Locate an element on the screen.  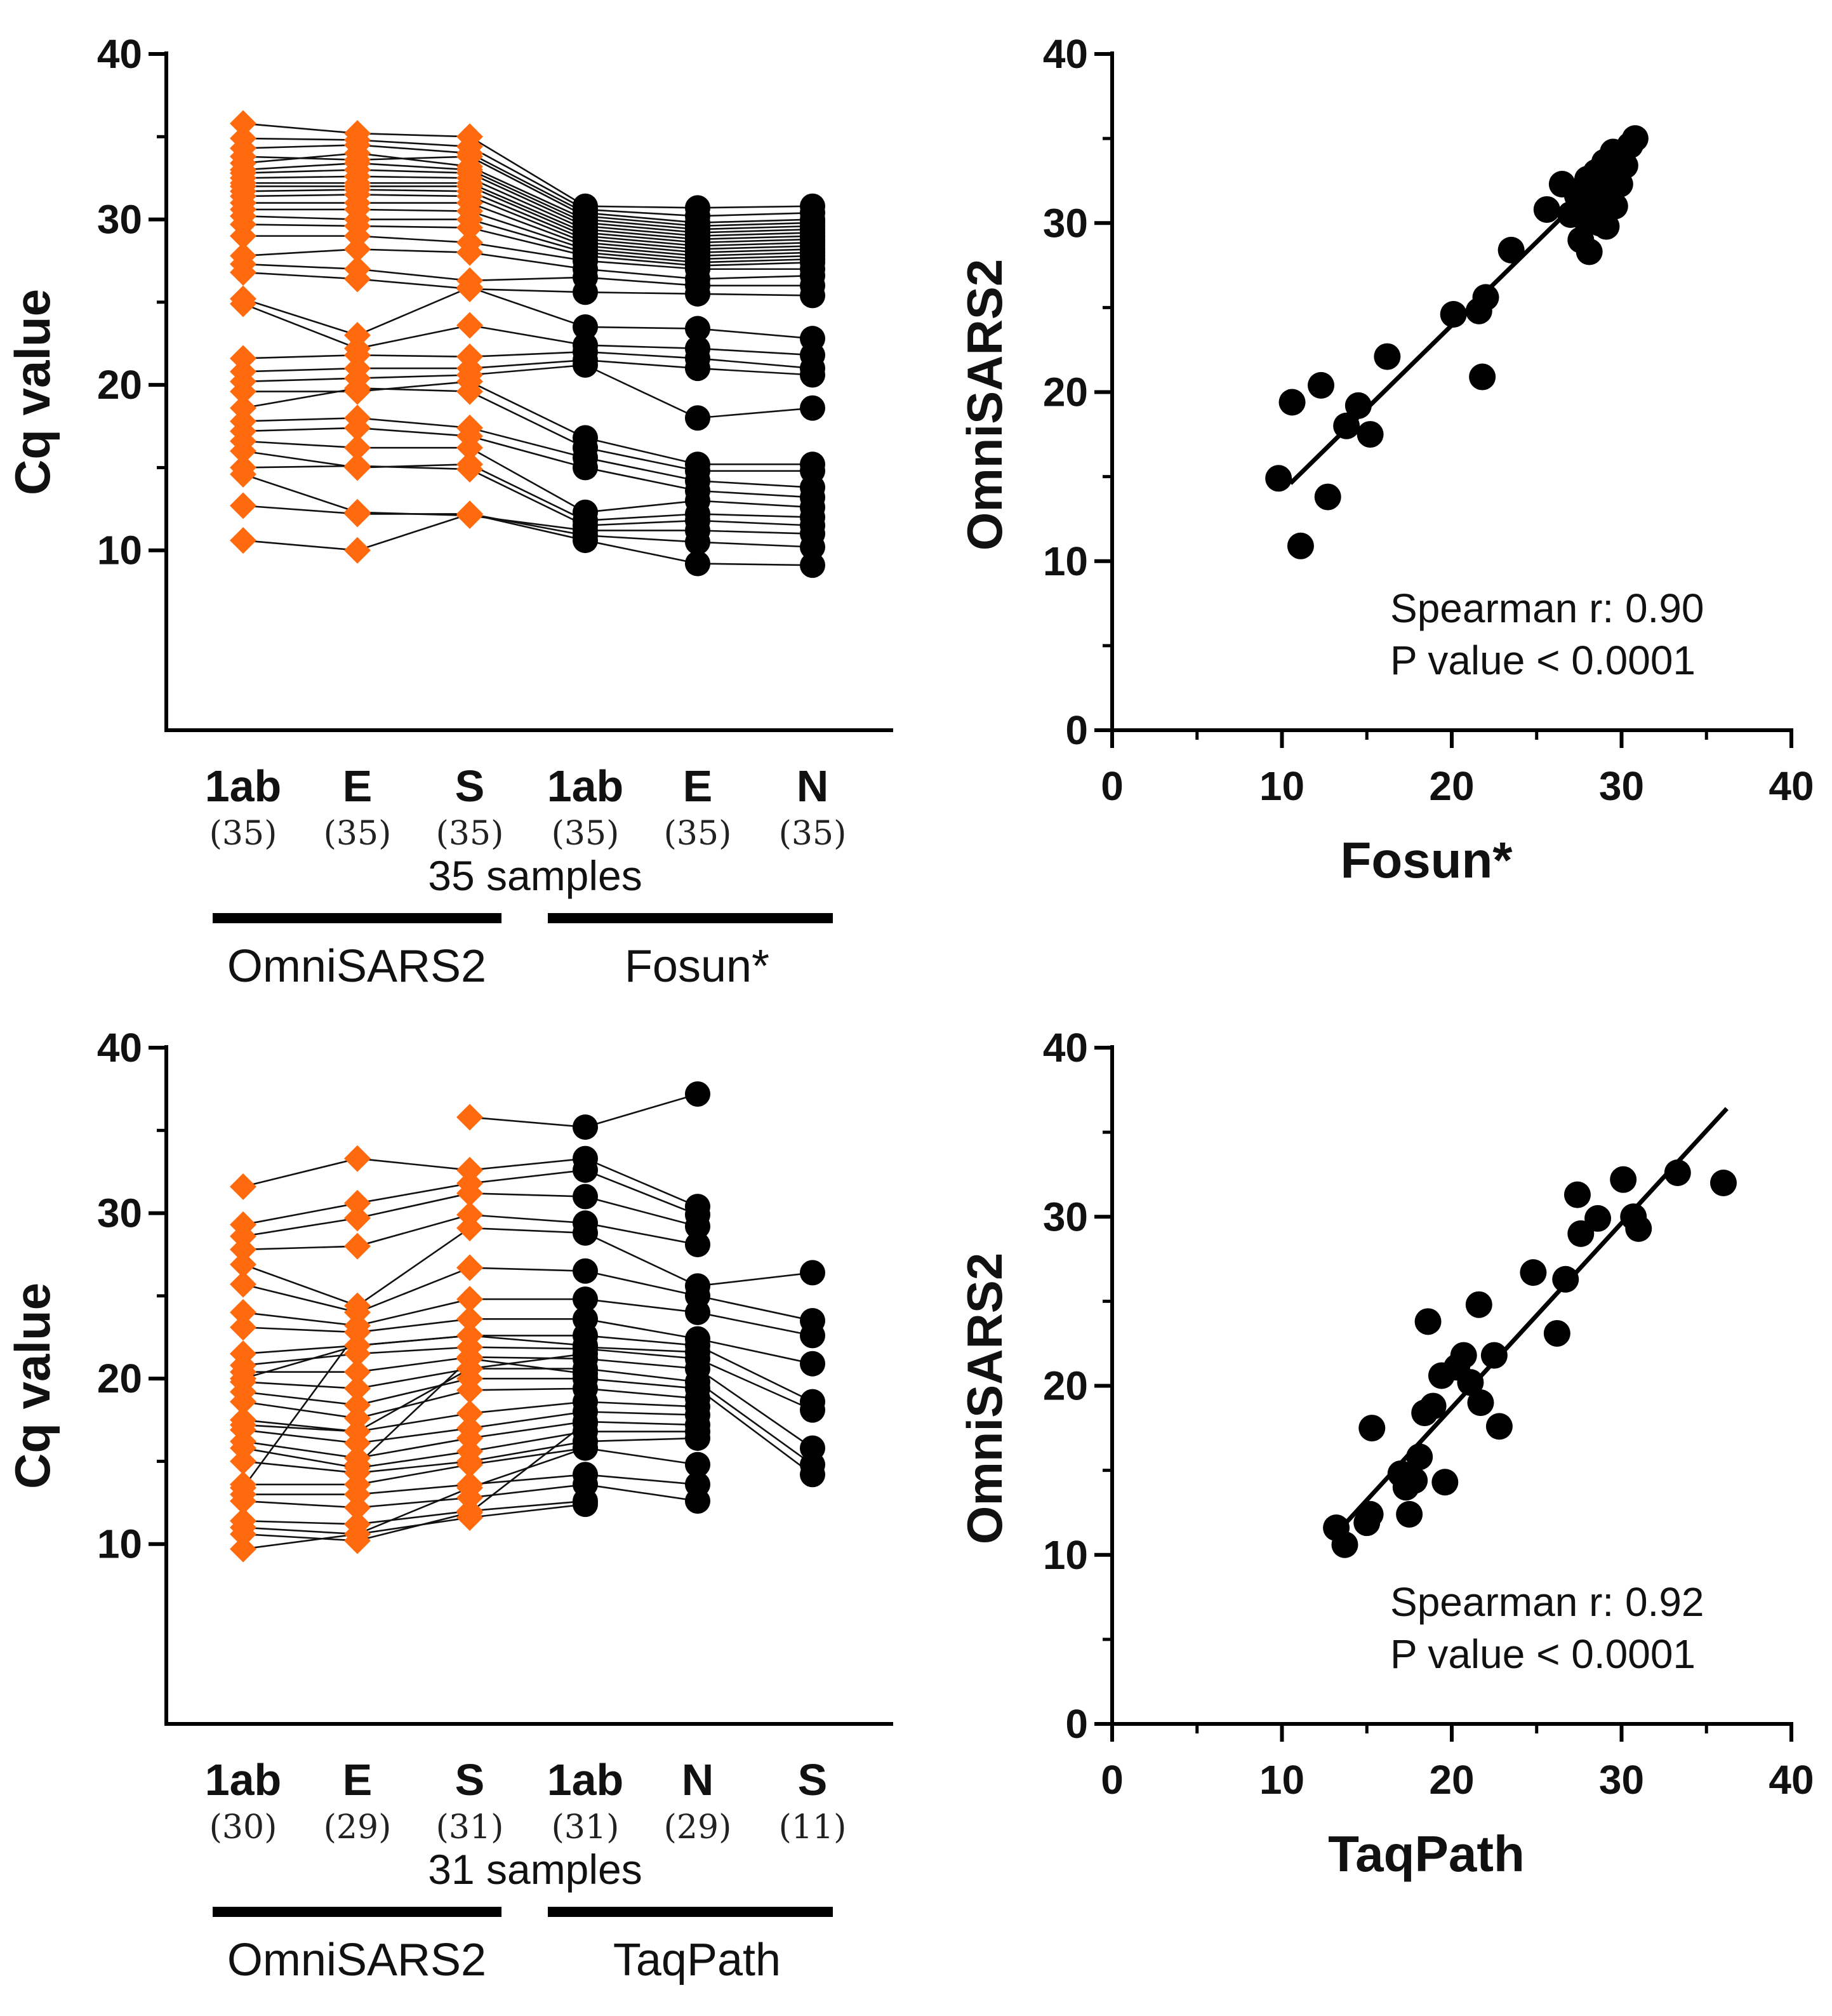
y-tick-label: 40 is located at coordinates (119, 54).